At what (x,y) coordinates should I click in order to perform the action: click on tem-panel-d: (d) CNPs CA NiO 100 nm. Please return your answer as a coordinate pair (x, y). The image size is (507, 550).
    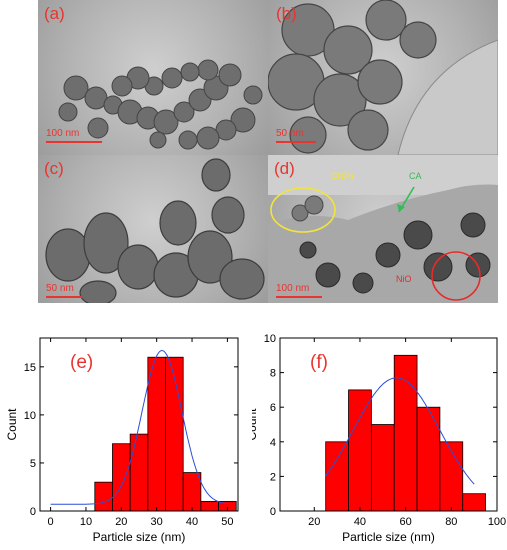
    Looking at the image, I should click on (383, 229).